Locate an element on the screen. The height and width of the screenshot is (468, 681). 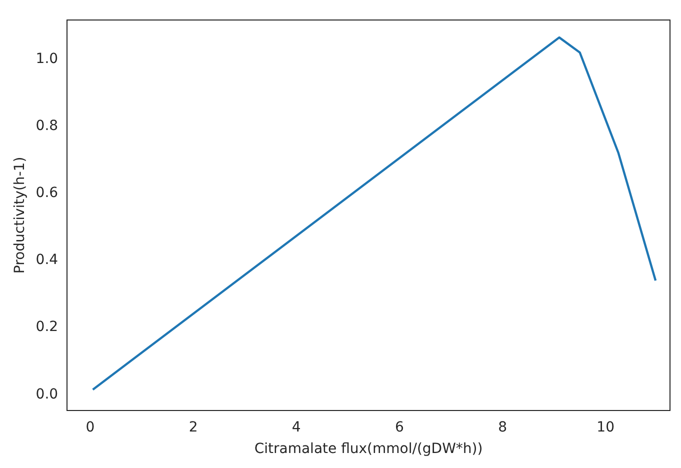
y-tick-label: 0.8 is located at coordinates (47, 126).